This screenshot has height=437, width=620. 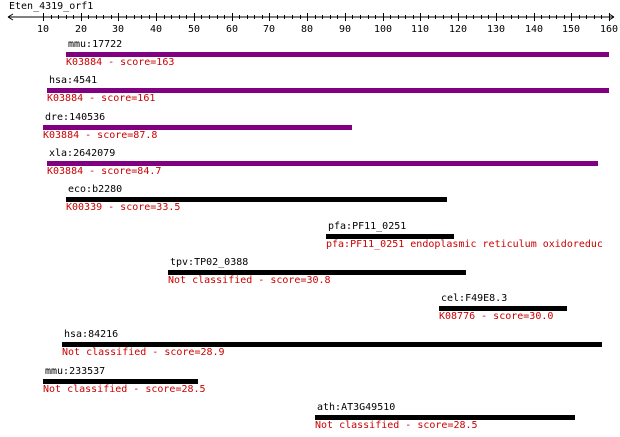 I want to click on ruler-tick-label: 90, so click(x=345, y=29).